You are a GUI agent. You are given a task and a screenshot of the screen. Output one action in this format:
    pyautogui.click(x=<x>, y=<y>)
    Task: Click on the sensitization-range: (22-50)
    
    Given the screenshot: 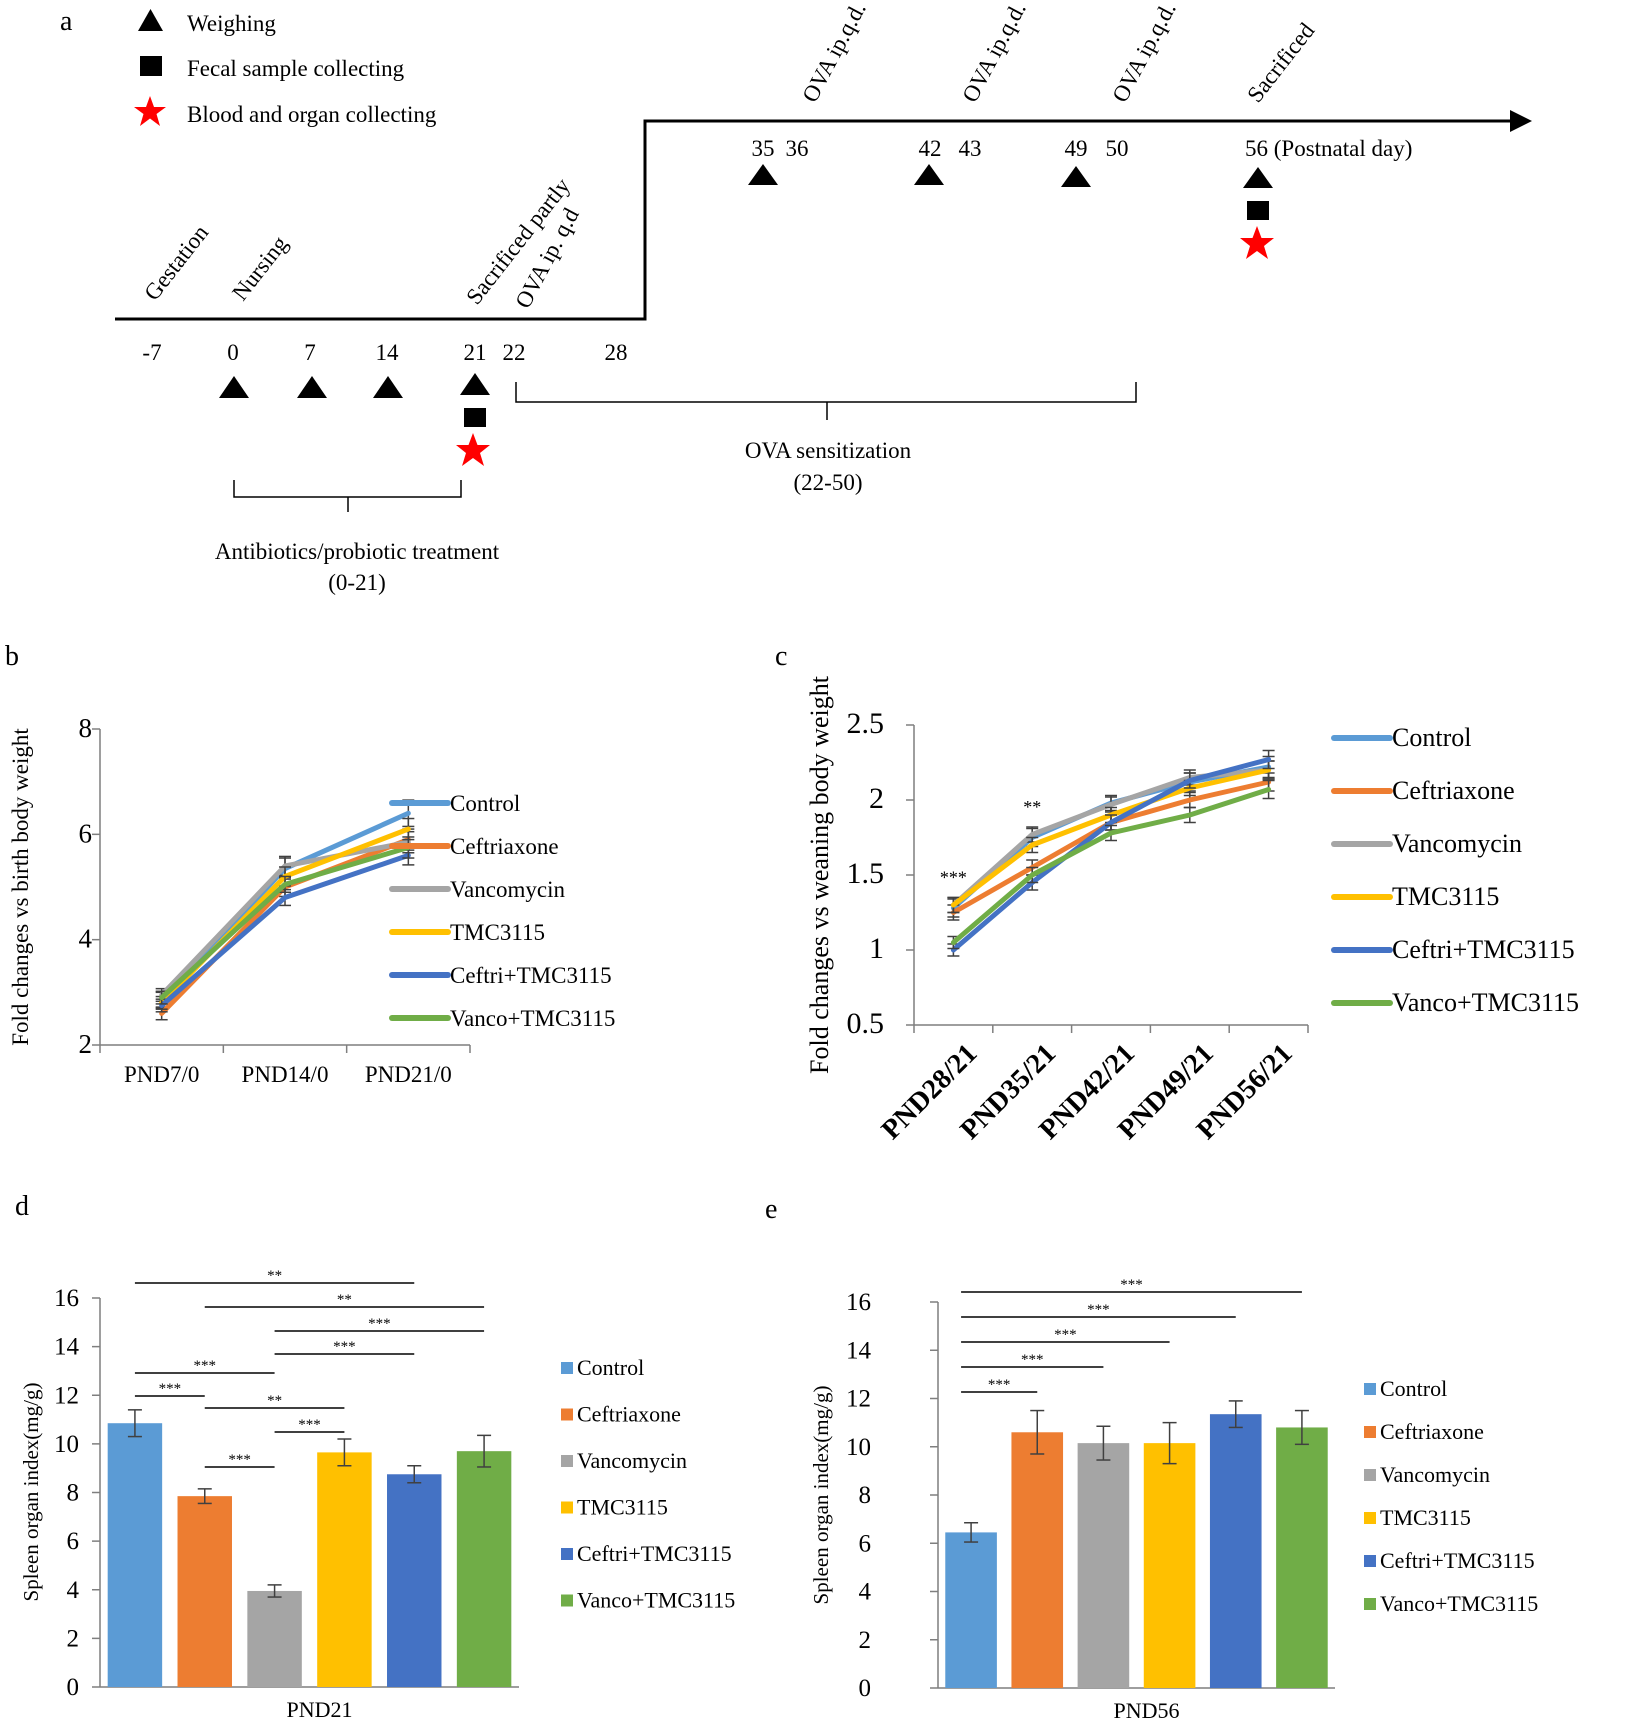 What is the action you would take?
    pyautogui.click(x=828, y=482)
    